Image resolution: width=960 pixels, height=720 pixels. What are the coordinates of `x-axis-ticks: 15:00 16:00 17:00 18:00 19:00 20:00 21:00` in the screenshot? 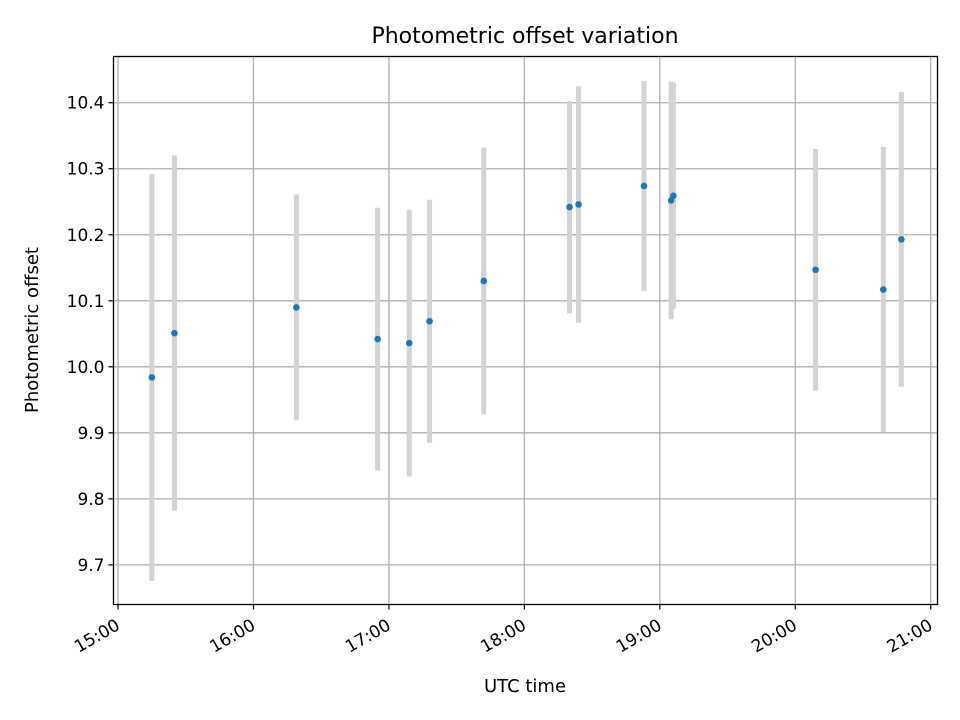 It's located at (503, 631).